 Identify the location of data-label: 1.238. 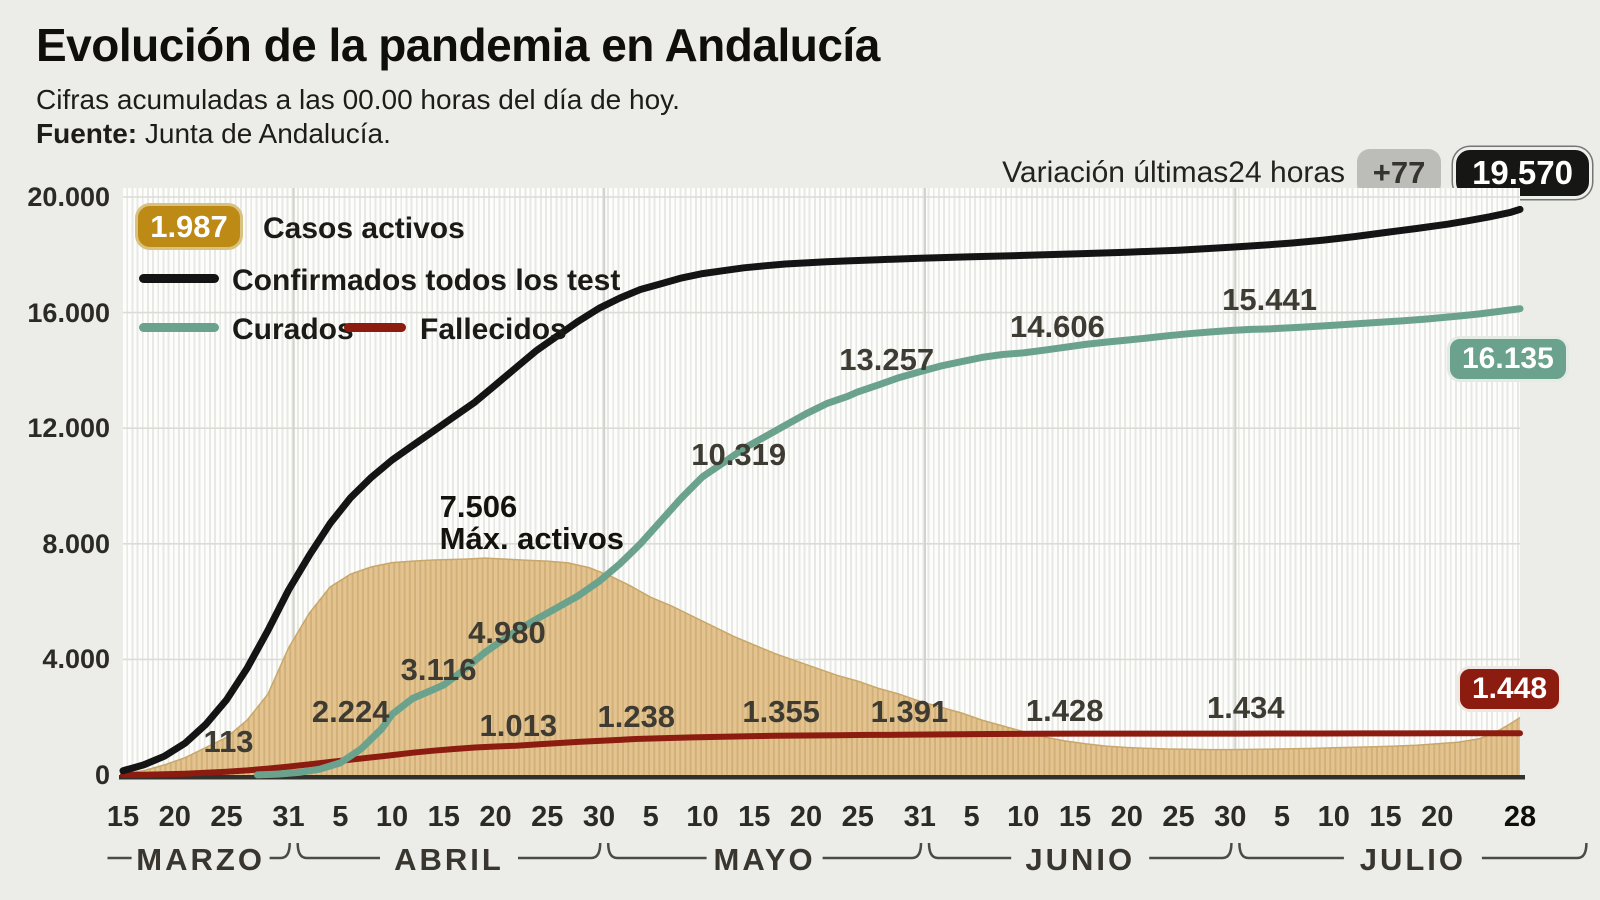
(636, 716).